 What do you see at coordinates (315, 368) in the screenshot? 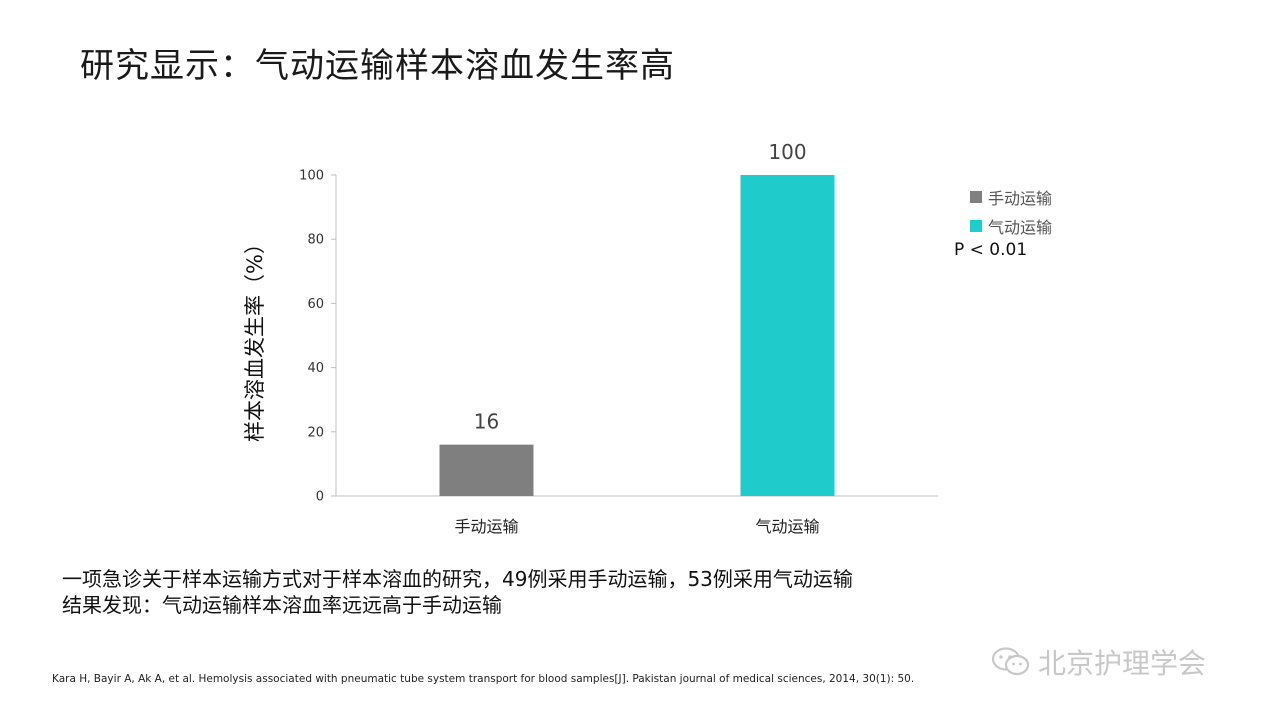
I see `y-tick-label-40: 40` at bounding box center [315, 368].